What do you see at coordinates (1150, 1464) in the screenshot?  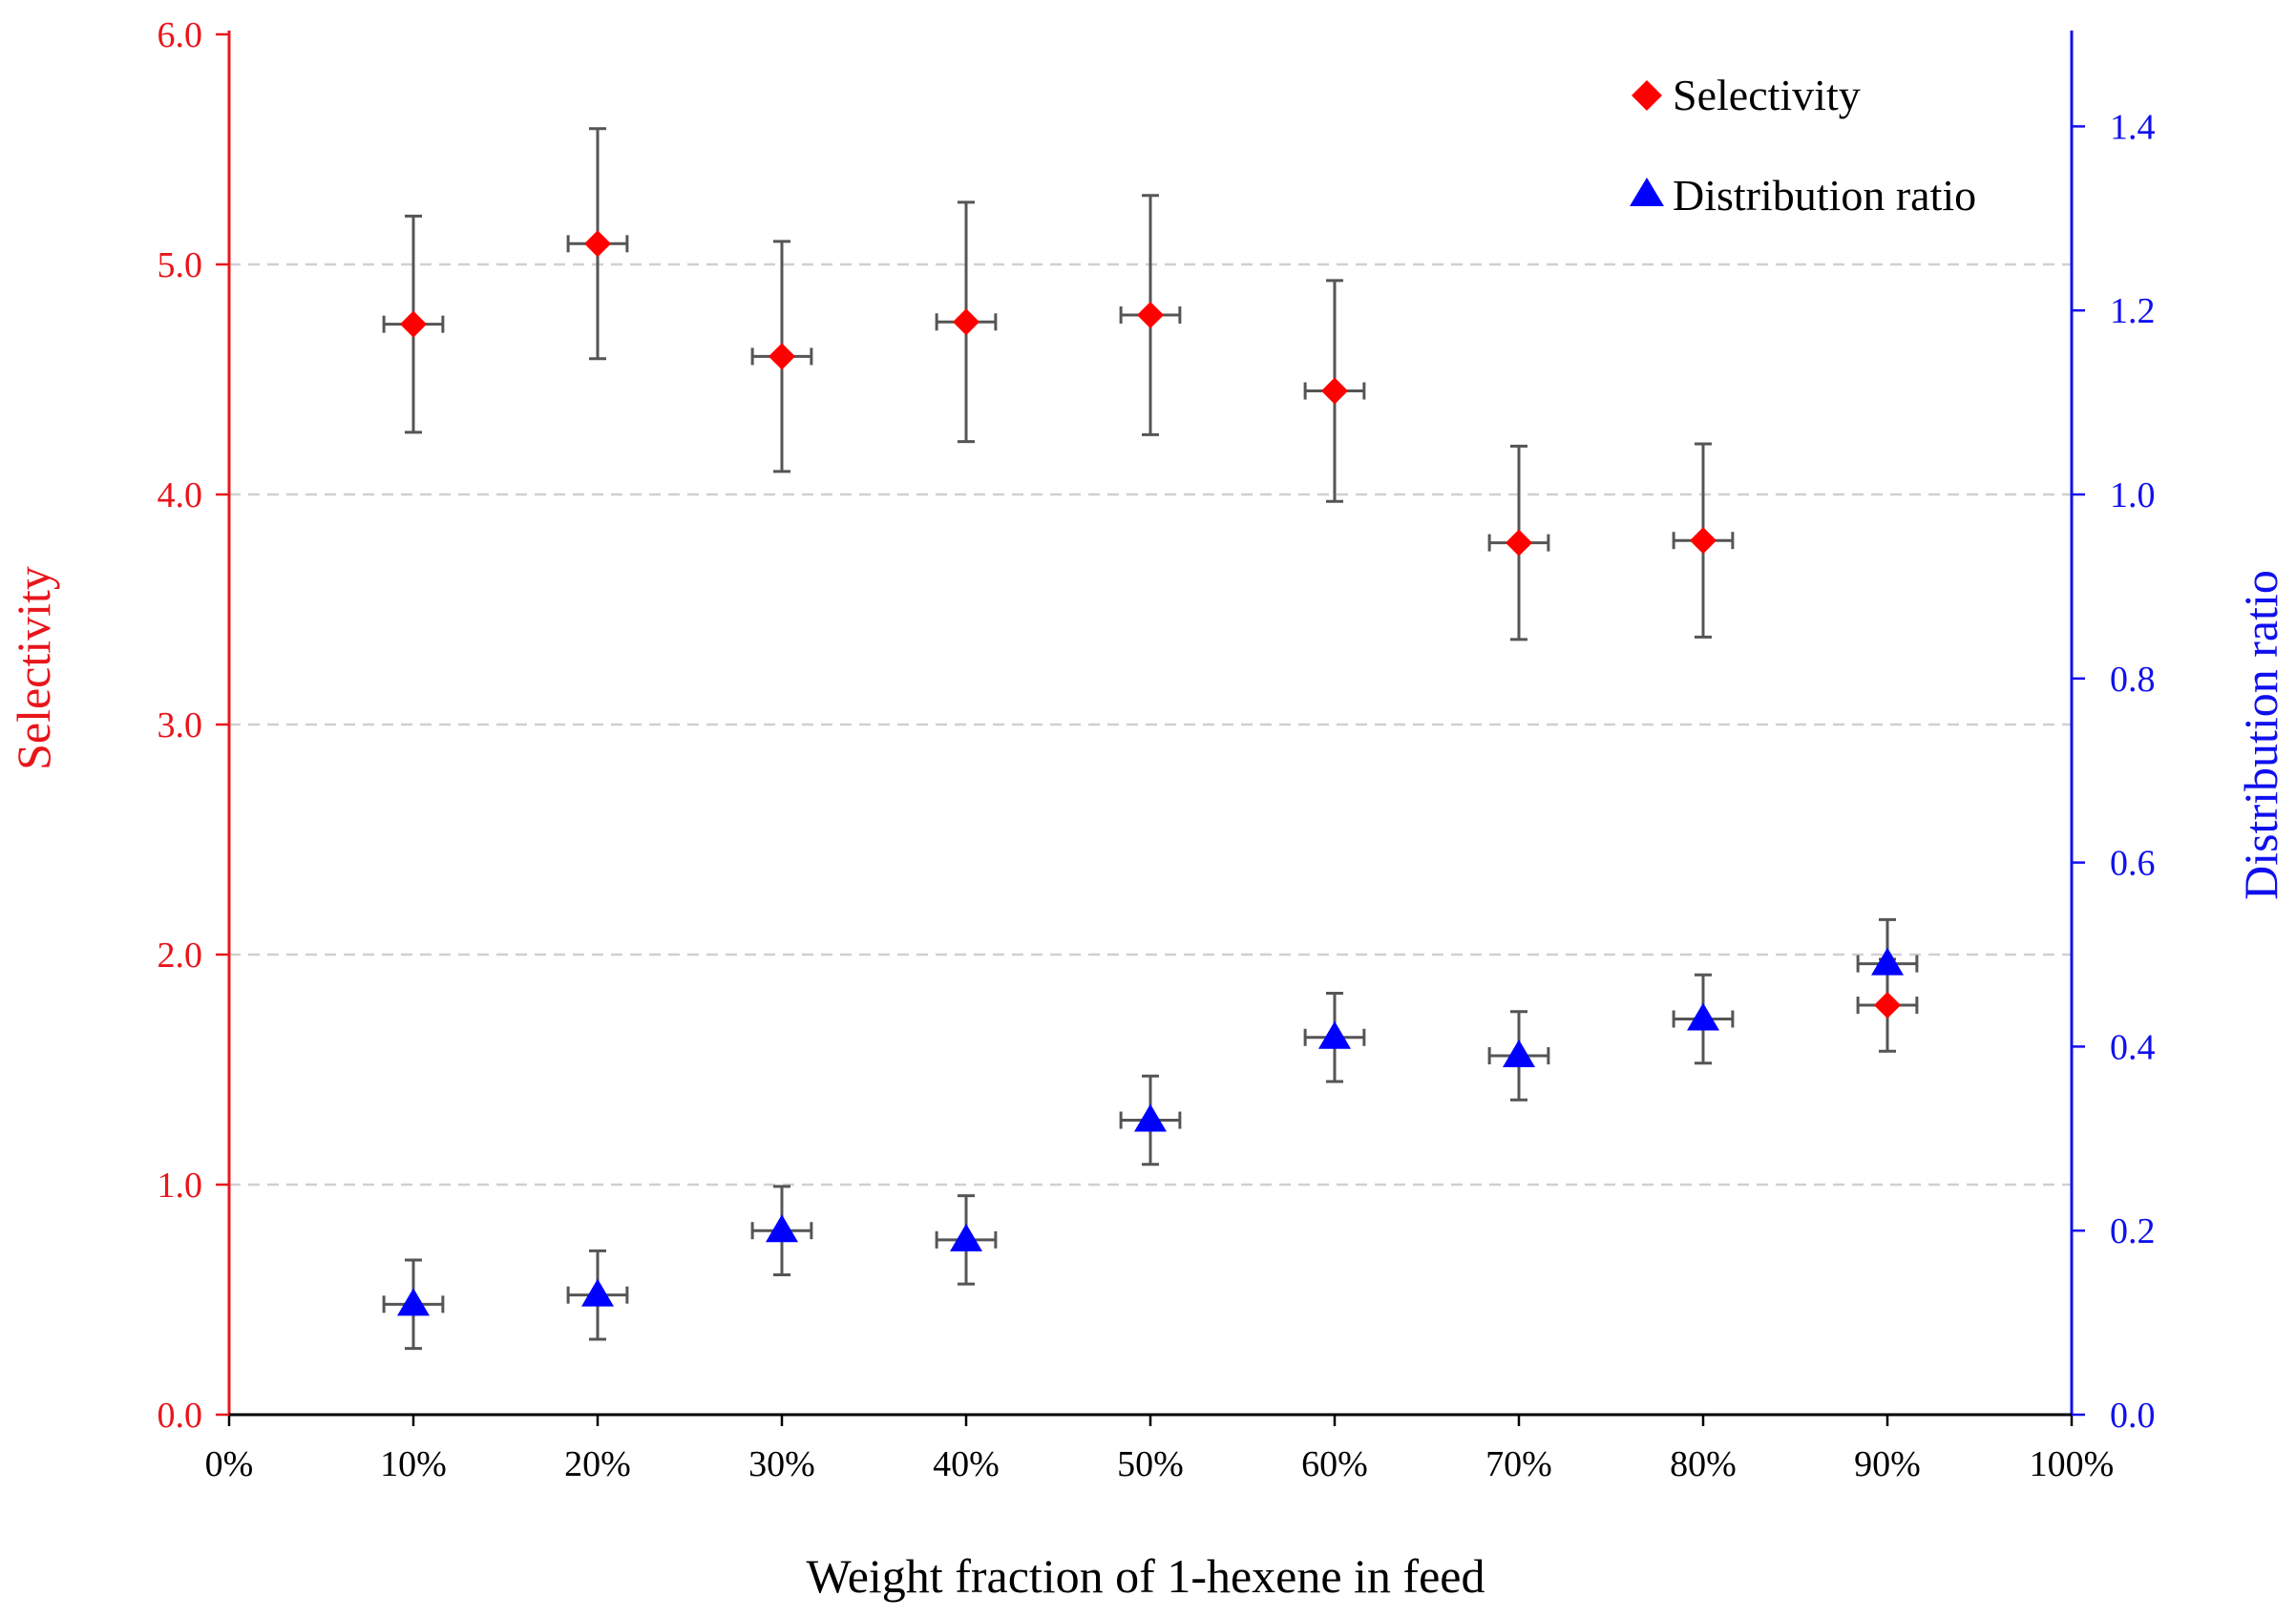 I see `x-tick-label: 50%` at bounding box center [1150, 1464].